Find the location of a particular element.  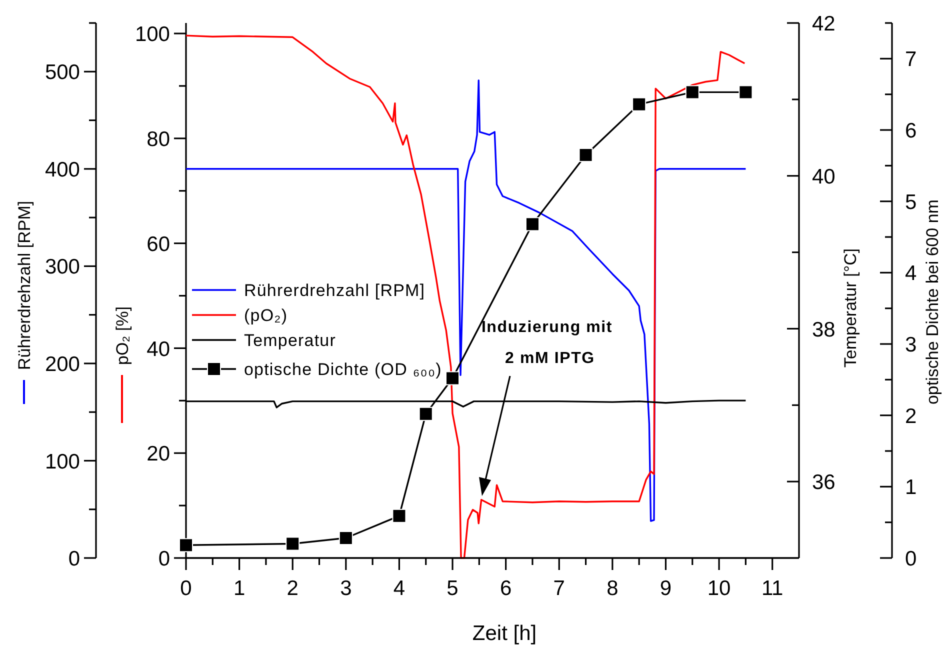

x-tick-label: 10 is located at coordinates (719, 588).